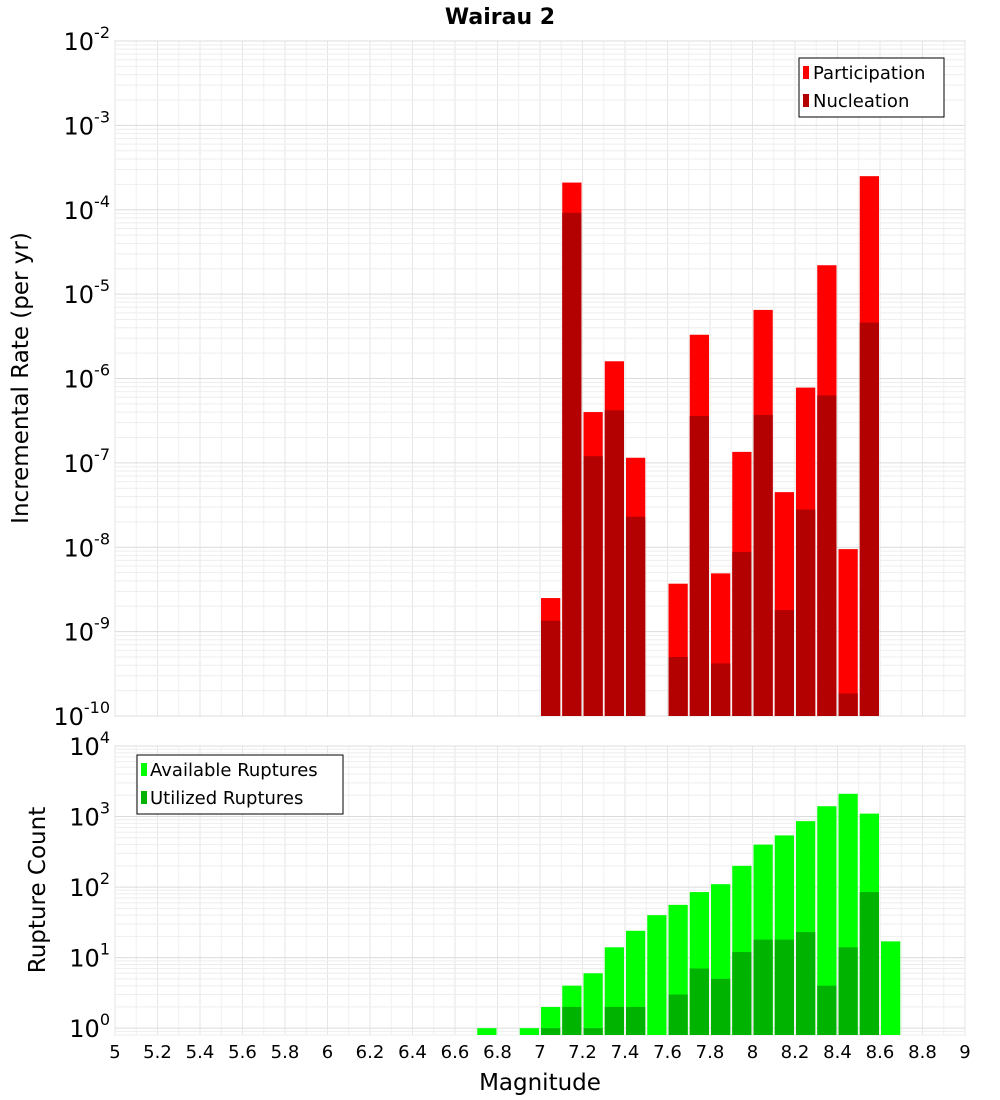  Describe the element at coordinates (157, 1052) in the screenshot. I see `x-tick-label: 5.2` at that location.